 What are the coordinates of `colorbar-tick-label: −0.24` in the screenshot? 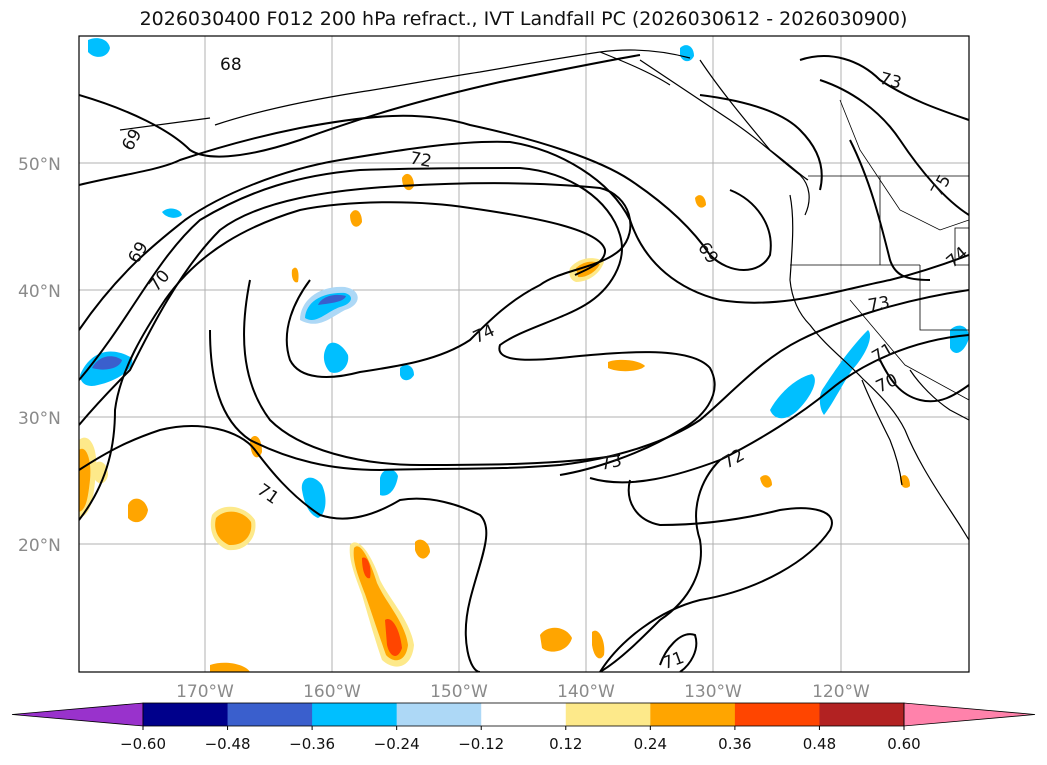 It's located at (397, 744).